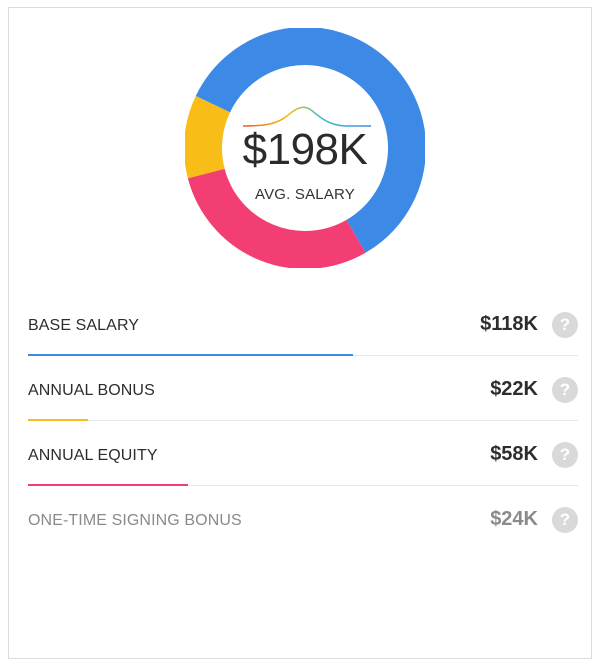  What do you see at coordinates (276, 218) in the screenshot?
I see `donut-slice-annual-equity` at bounding box center [276, 218].